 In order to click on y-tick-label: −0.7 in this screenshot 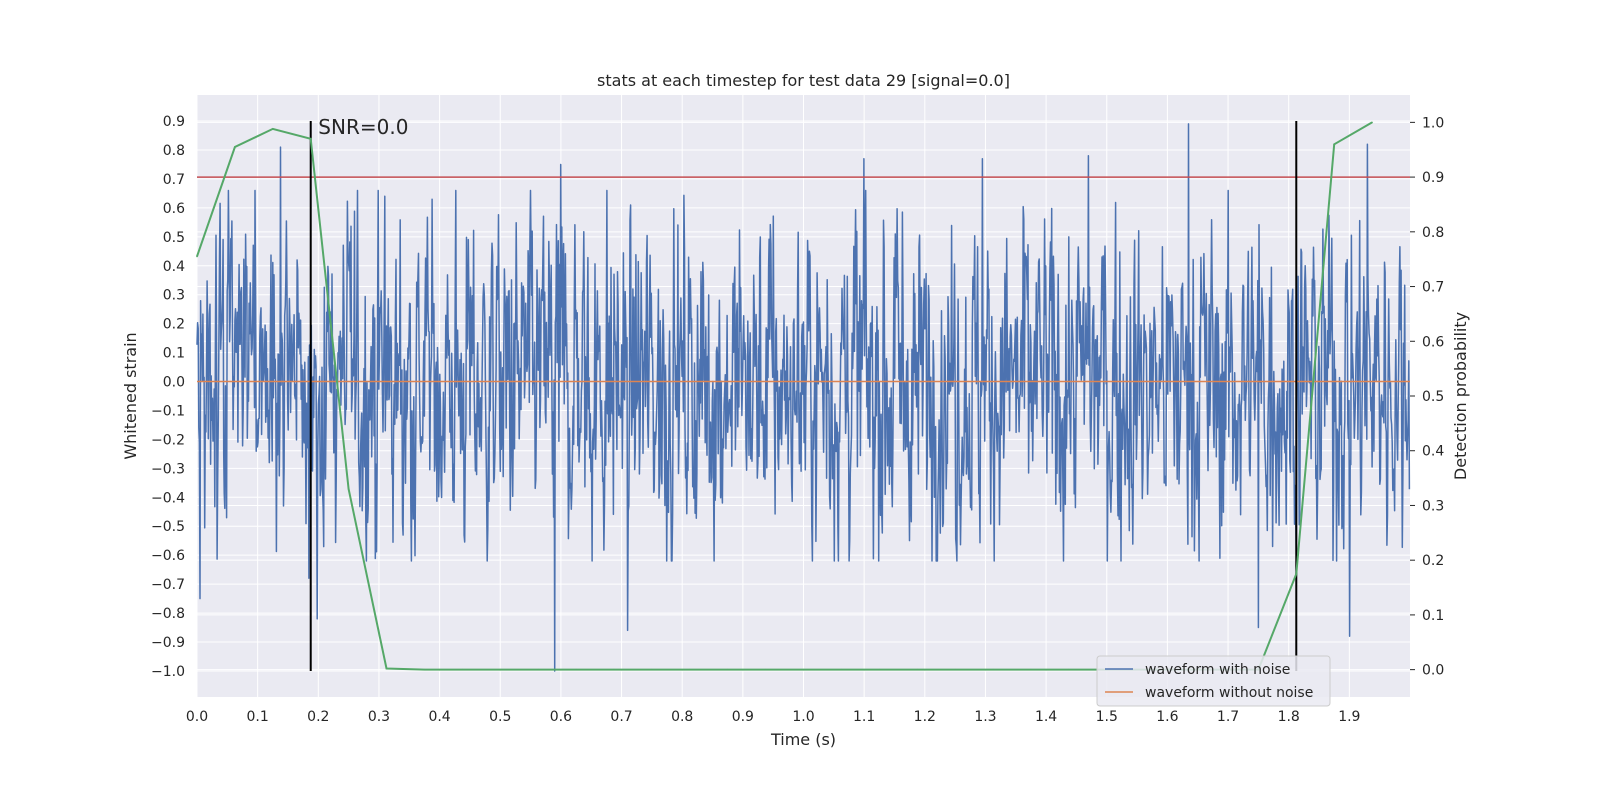, I will do `click(168, 585)`.